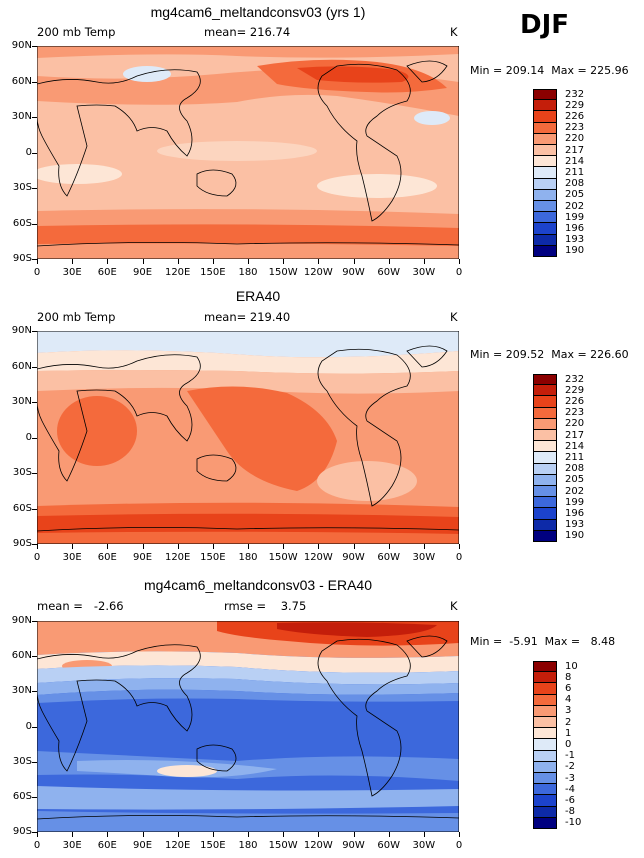  I want to click on colorbar-level-label: 220, so click(575, 424).